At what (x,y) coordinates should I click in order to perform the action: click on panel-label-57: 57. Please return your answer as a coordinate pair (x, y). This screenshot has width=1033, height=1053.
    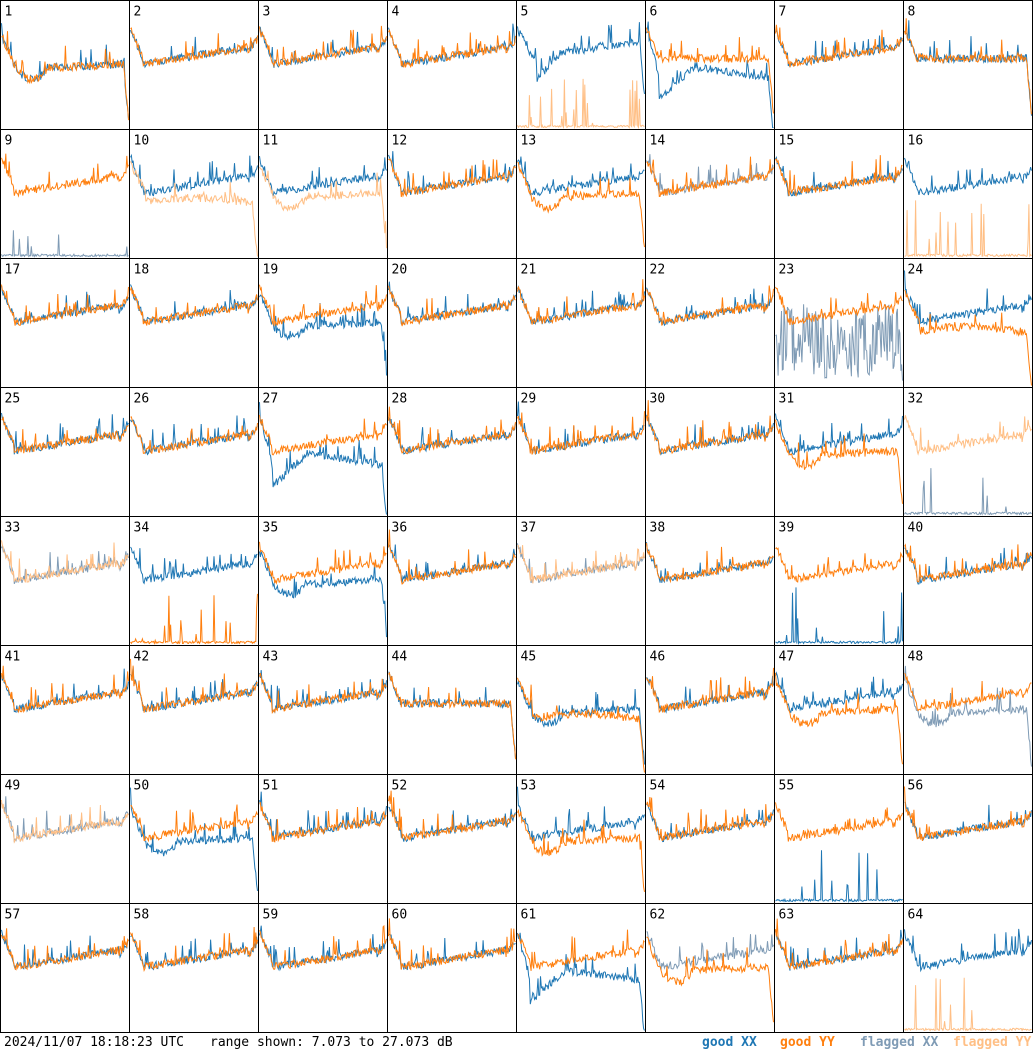
    Looking at the image, I should click on (13, 915).